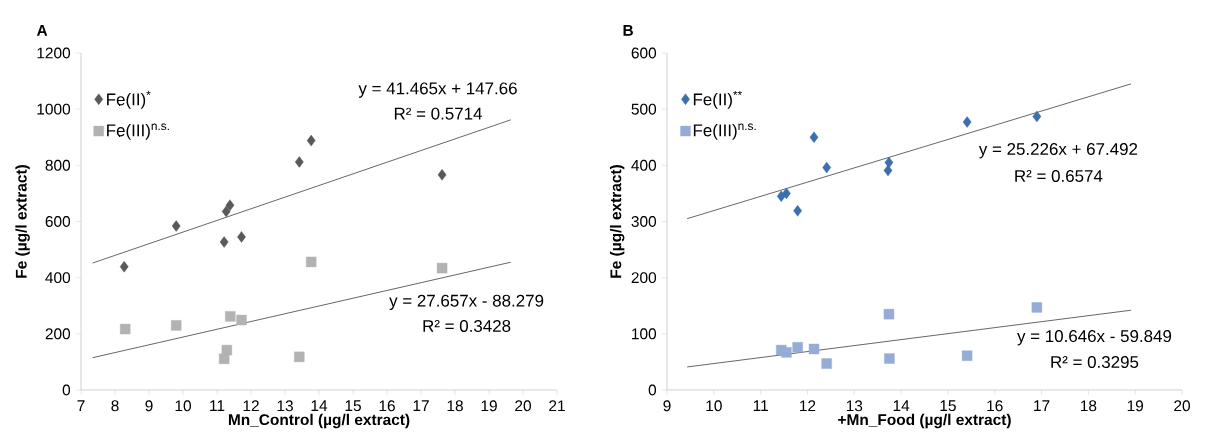 The width and height of the screenshot is (1210, 443). I want to click on annotation: R² = 0.5714, so click(438, 113).